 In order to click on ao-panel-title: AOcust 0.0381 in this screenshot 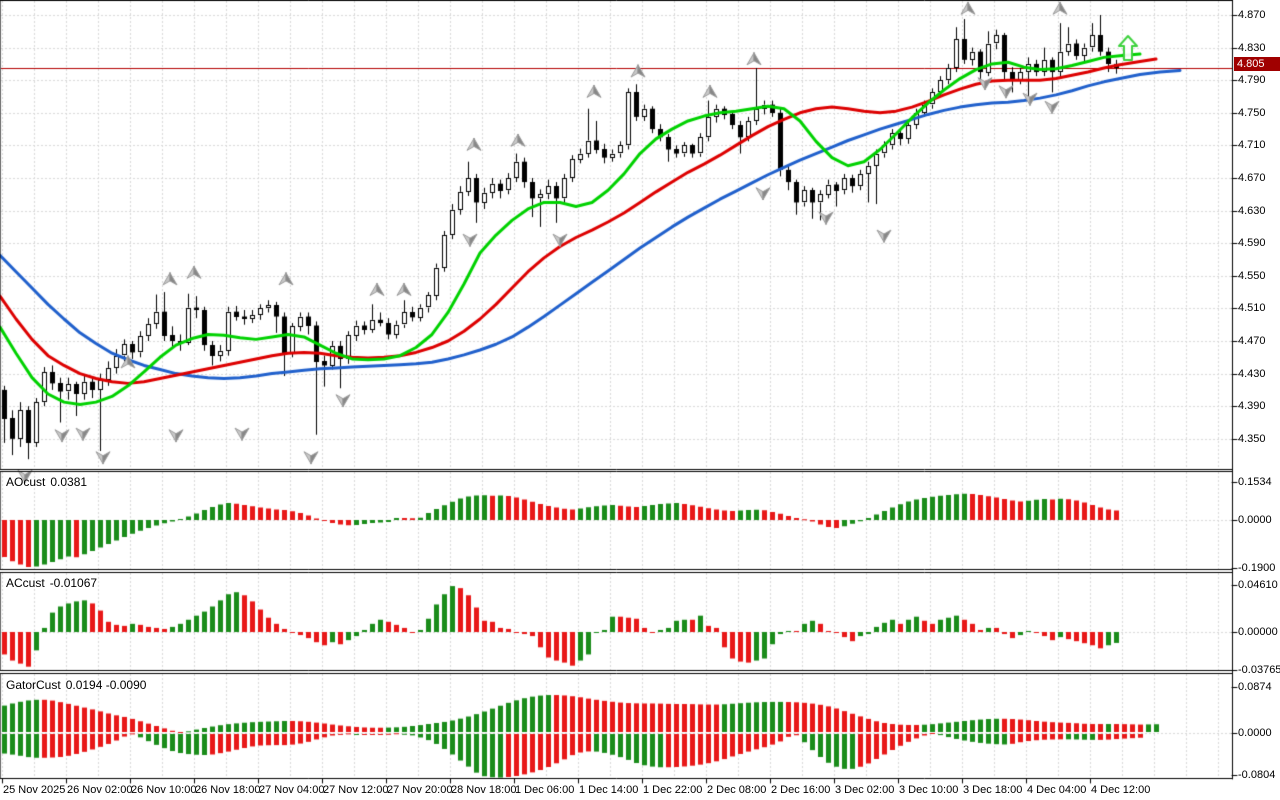, I will do `click(46, 482)`.